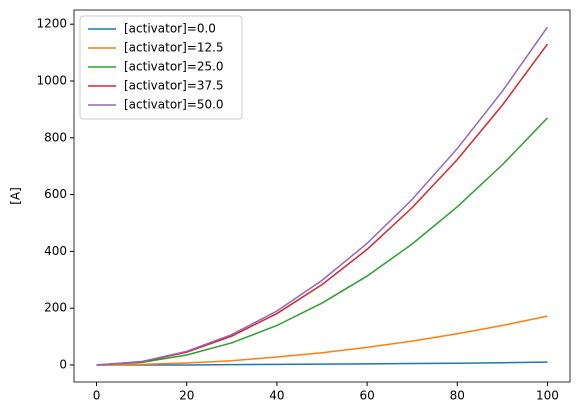  What do you see at coordinates (55, 137) in the screenshot?
I see `y-tick-label: 800` at bounding box center [55, 137].